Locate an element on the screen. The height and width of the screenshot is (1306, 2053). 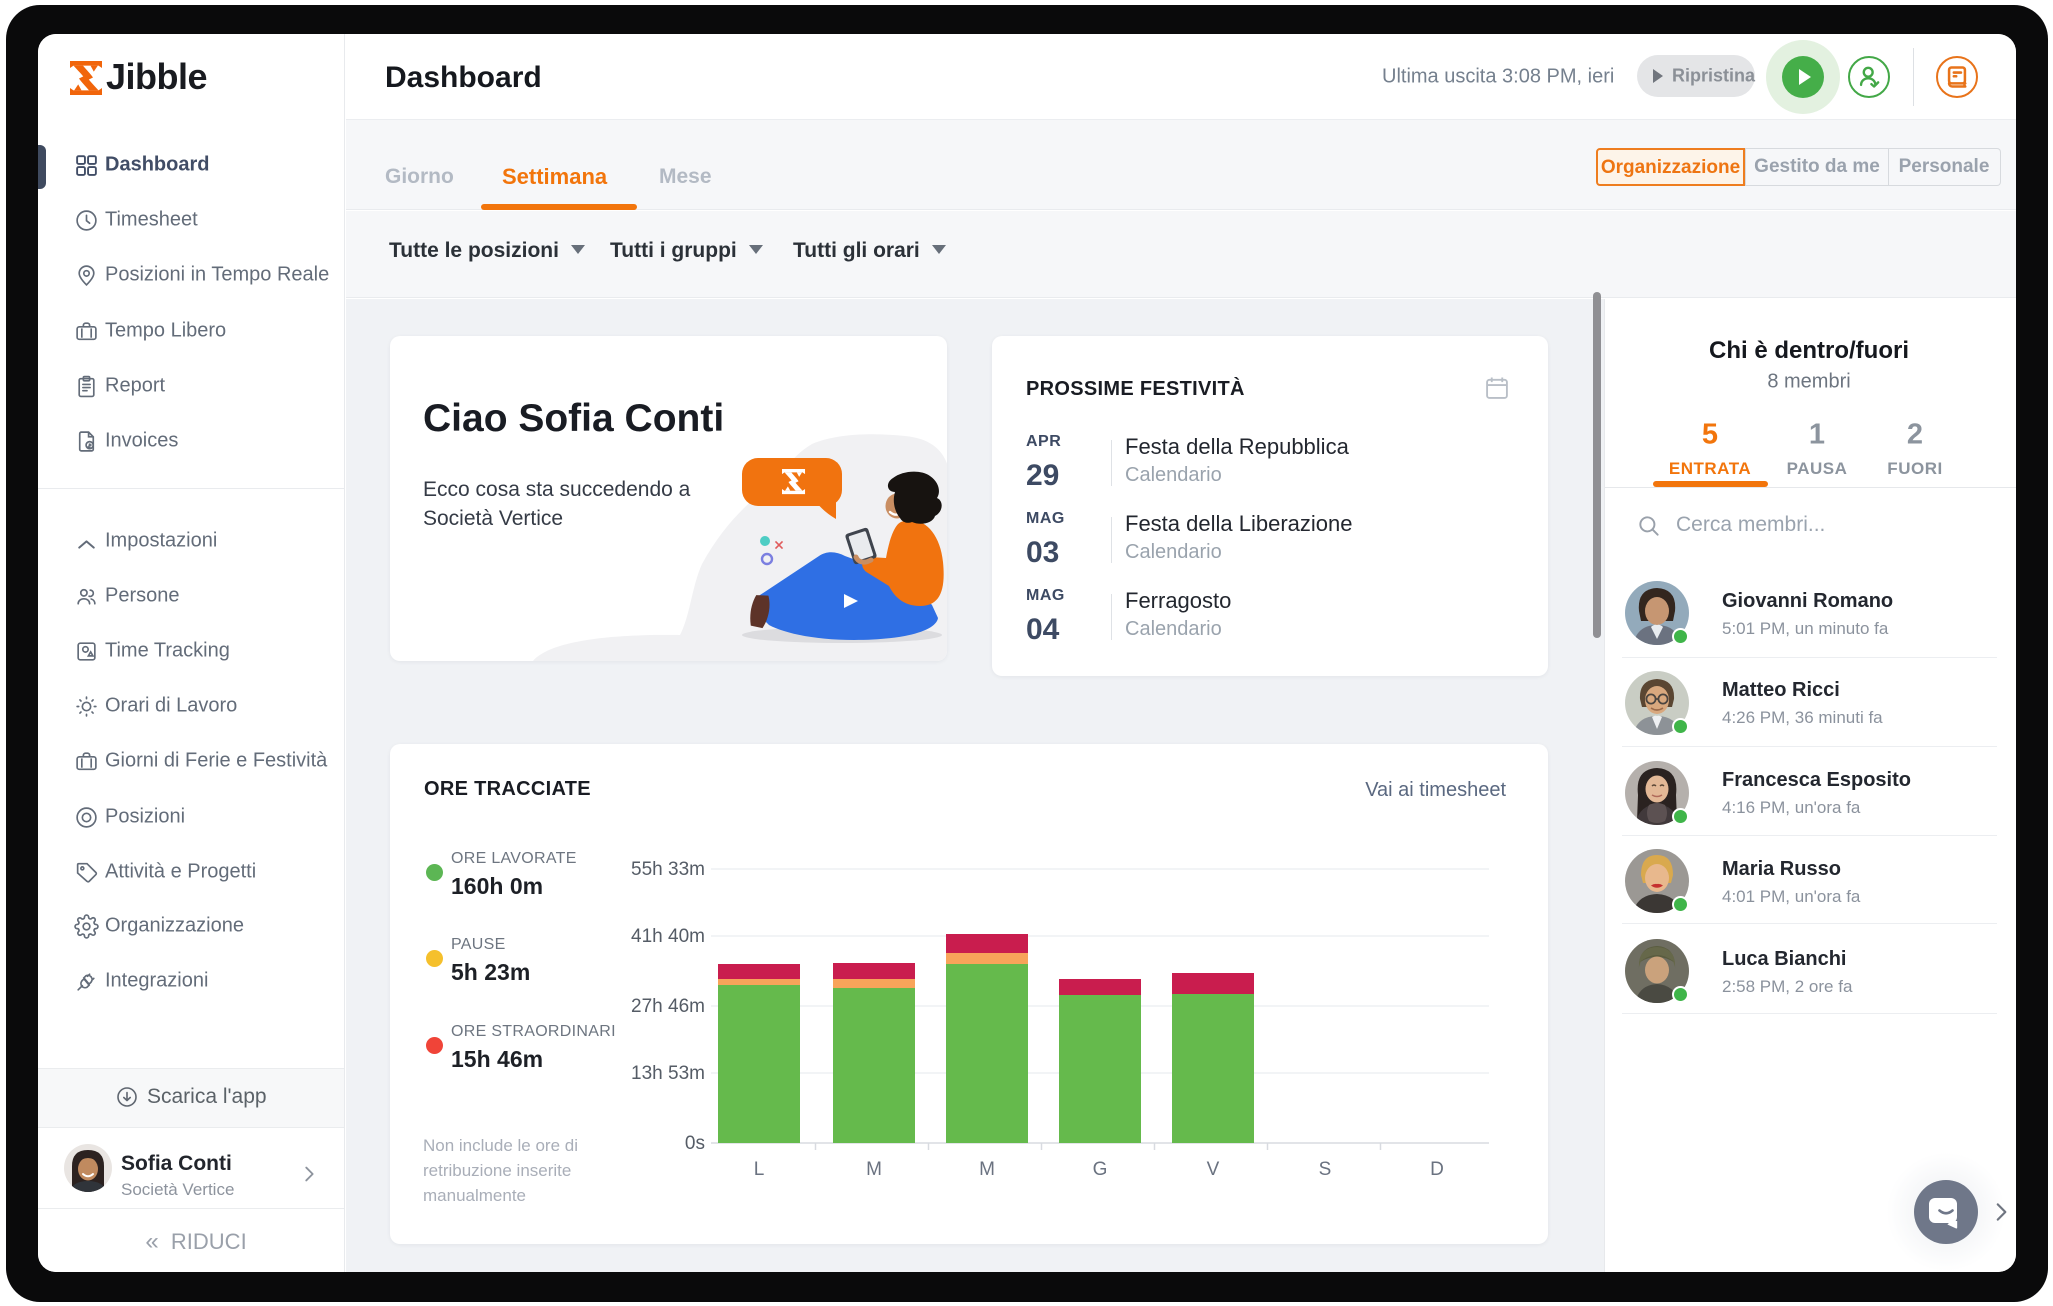
svg-text: 0s is located at coordinates (695, 1143).